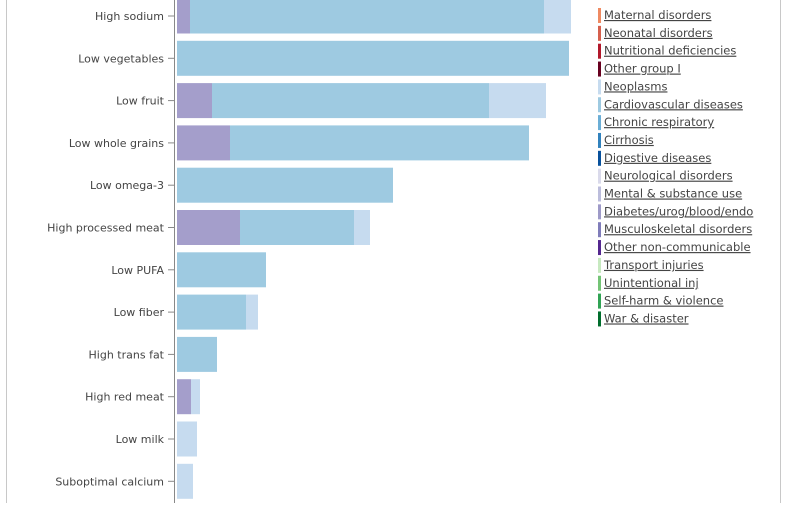 This screenshot has width=786, height=507. Describe the element at coordinates (668, 176) in the screenshot. I see `legend-item: Neurological disorders` at that location.